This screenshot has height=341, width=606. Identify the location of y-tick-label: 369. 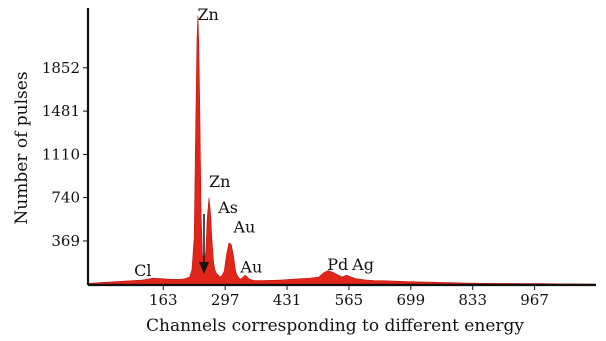
(65, 241).